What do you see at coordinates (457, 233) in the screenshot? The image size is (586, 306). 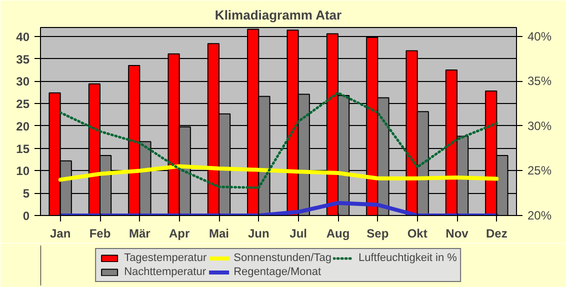 I see `x-tick-label: Nov` at bounding box center [457, 233].